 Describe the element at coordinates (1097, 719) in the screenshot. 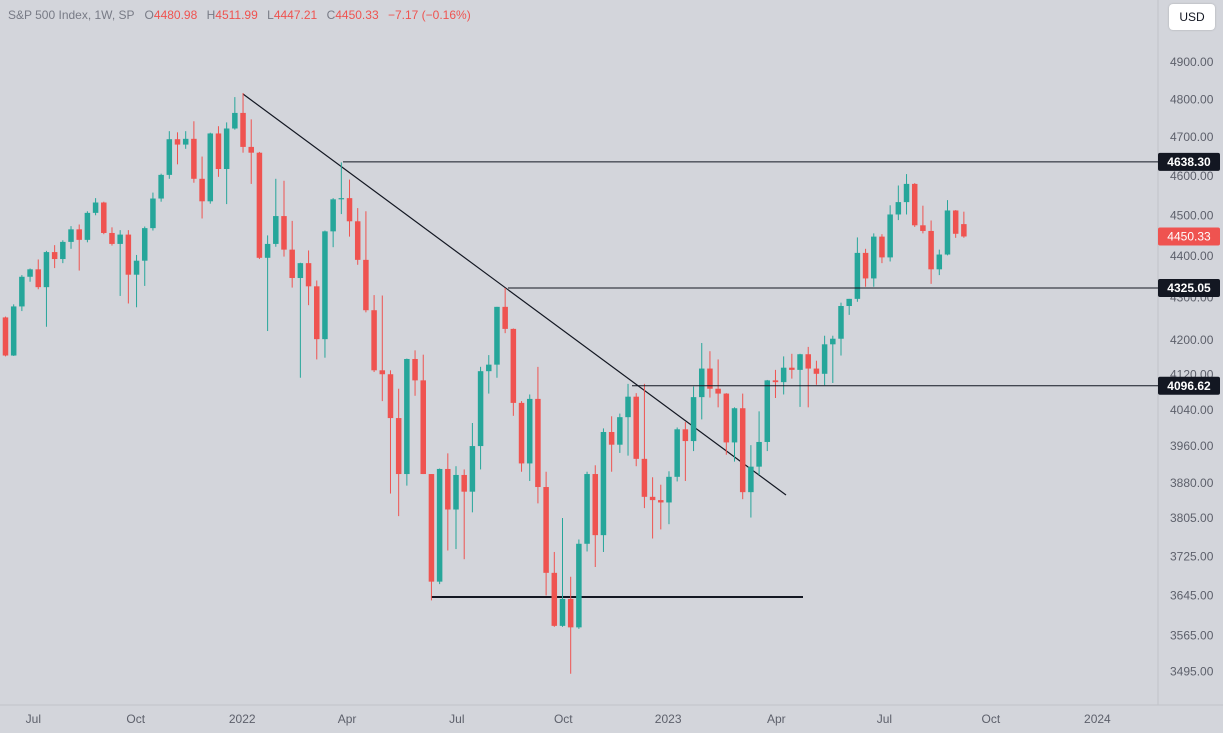

I see `x-tick-label: 2024` at that location.